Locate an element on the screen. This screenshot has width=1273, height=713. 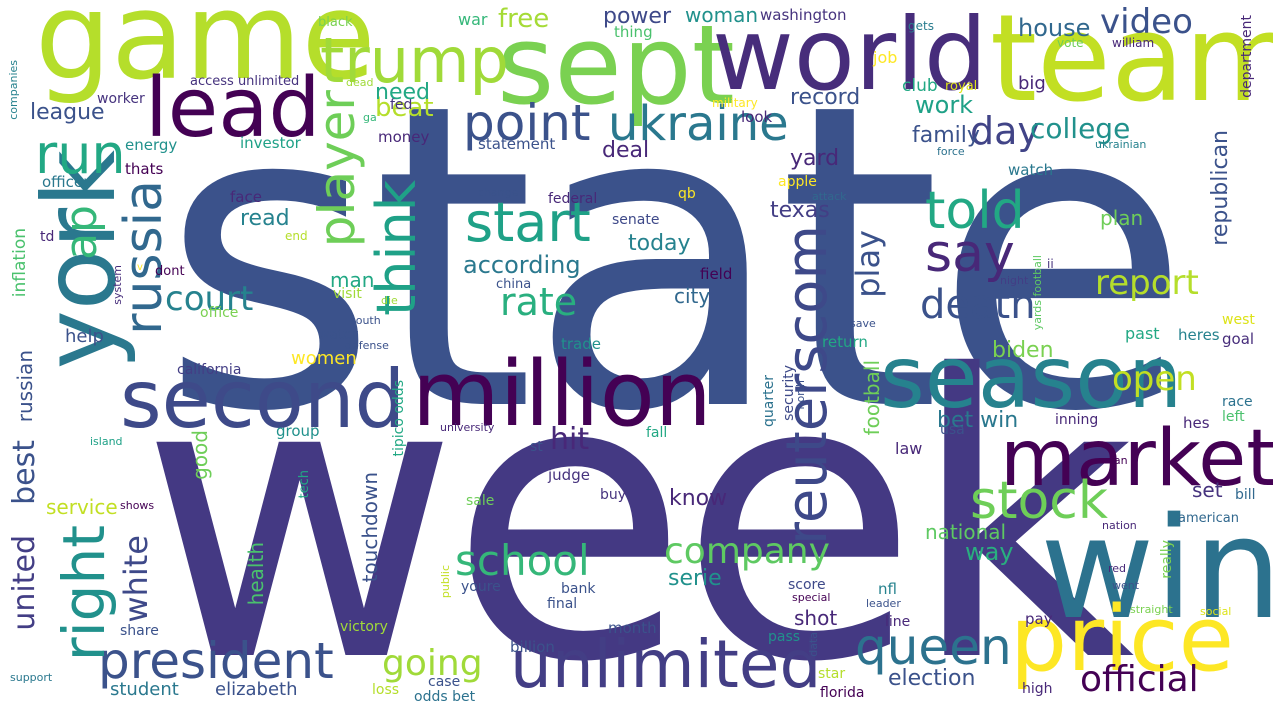
word-youre: youre is located at coordinates (481, 587).